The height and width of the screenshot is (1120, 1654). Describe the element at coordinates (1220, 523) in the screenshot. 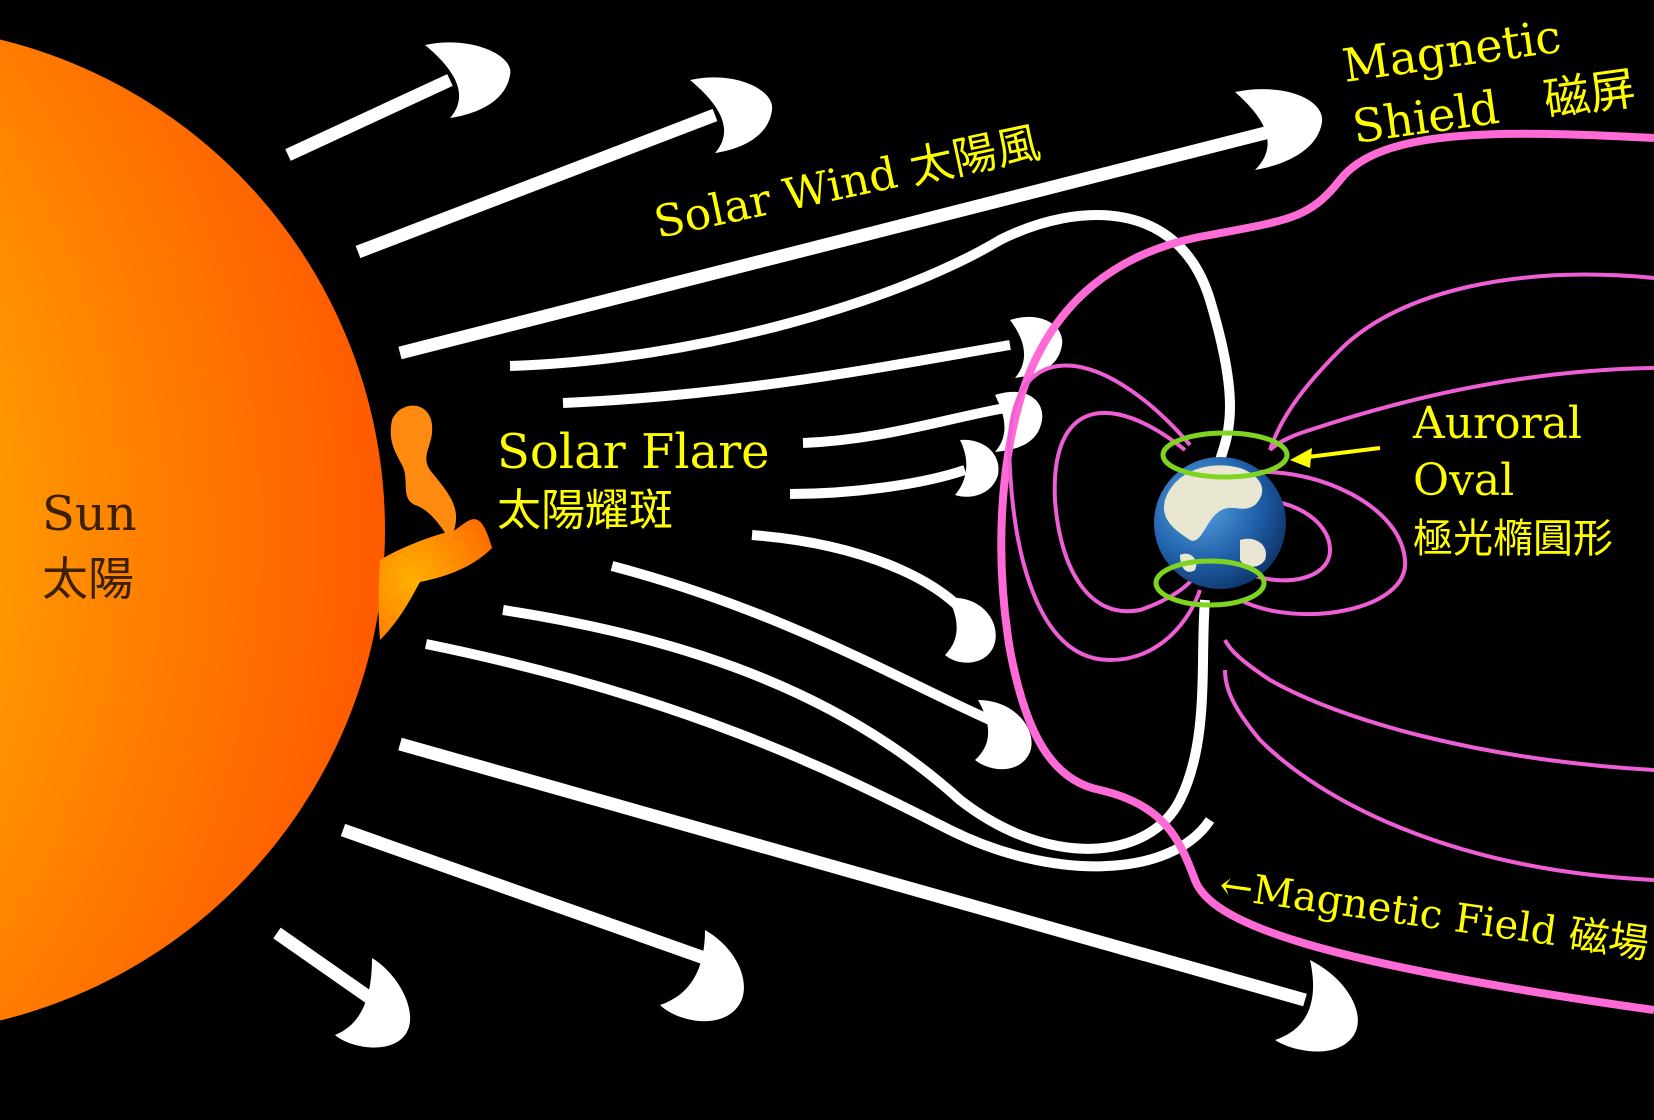

I see `earth` at that location.